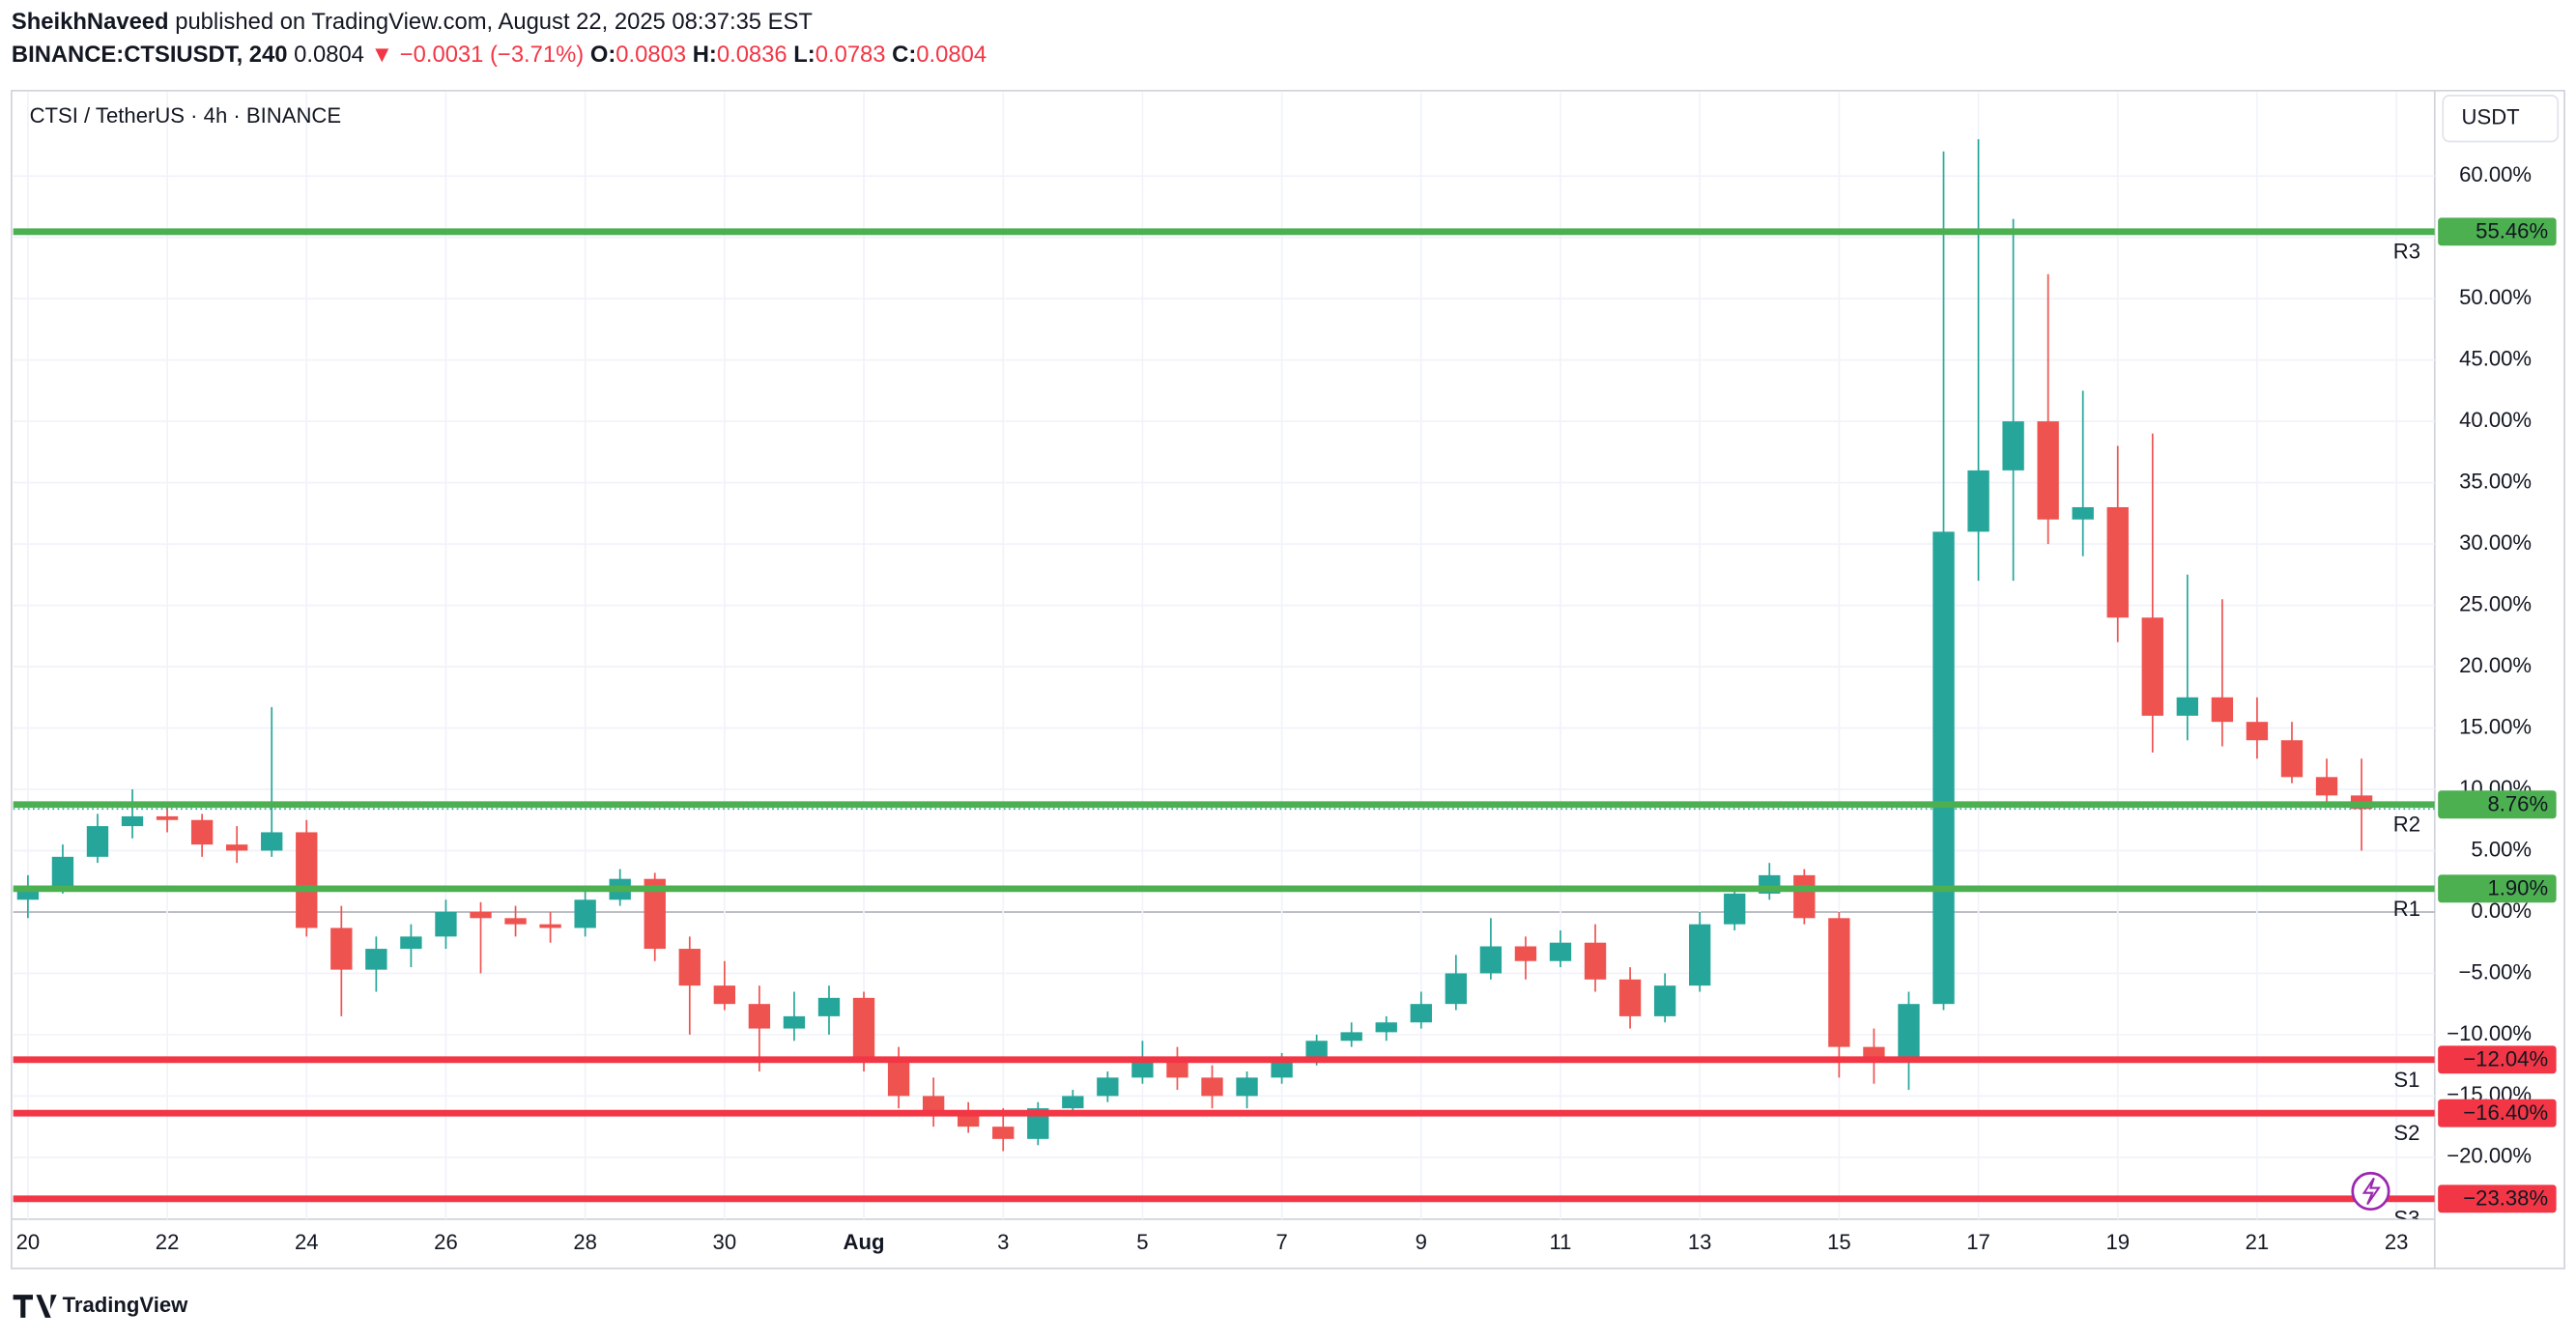  I want to click on legend-title: CTSI / TetherUS · 4h · BINANCE, so click(186, 115).